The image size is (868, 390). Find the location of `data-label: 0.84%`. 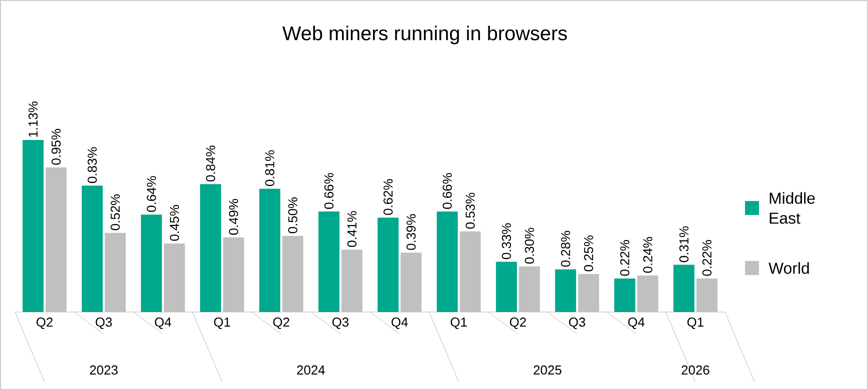

data-label: 0.84% is located at coordinates (211, 164).